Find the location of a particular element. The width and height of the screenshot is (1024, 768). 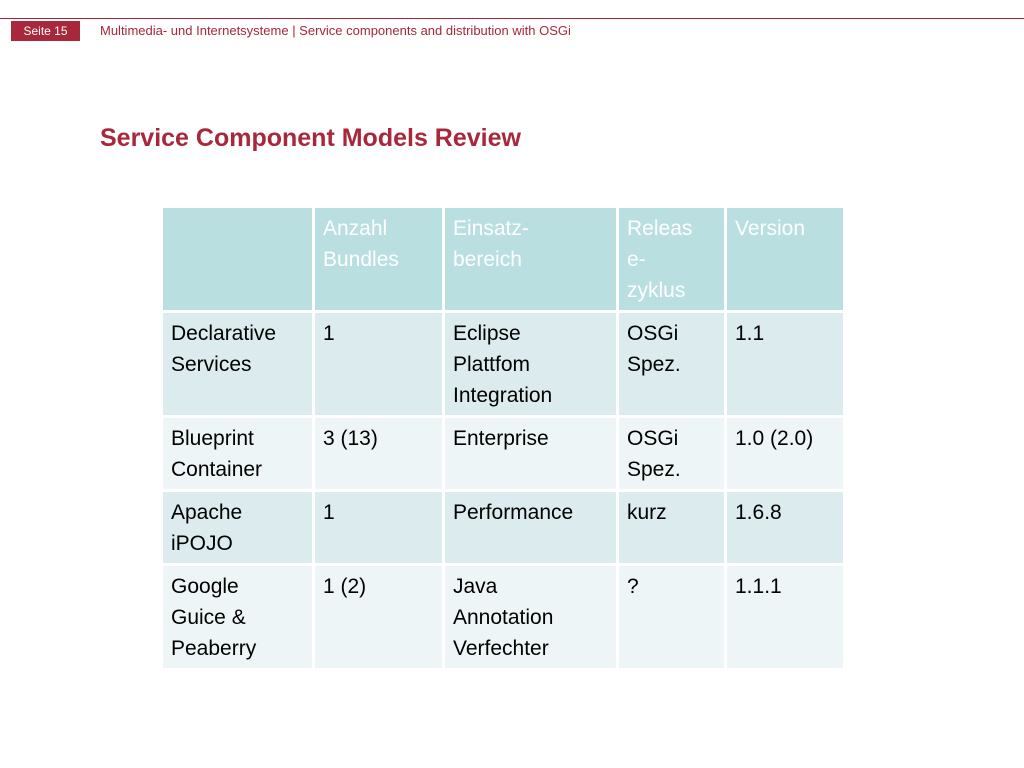

table-cell: Enterprise is located at coordinates (530, 453).